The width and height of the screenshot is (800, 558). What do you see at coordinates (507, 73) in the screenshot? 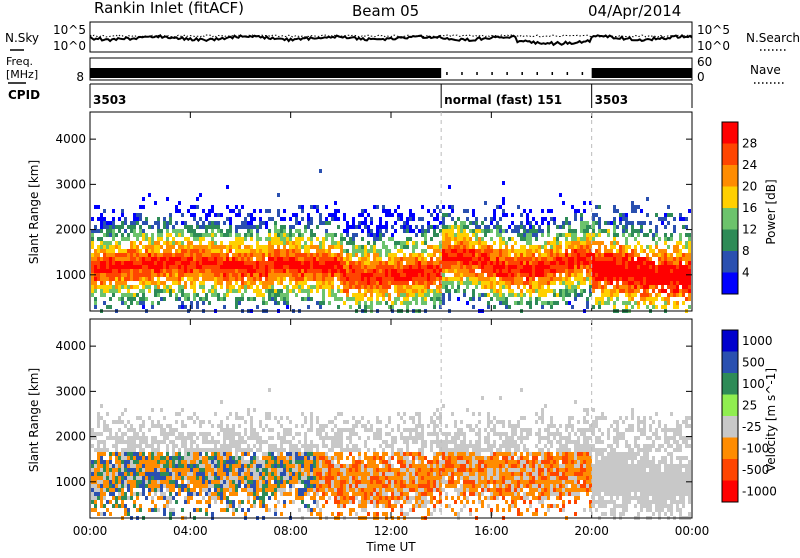
I see `nave-dot` at bounding box center [507, 73].